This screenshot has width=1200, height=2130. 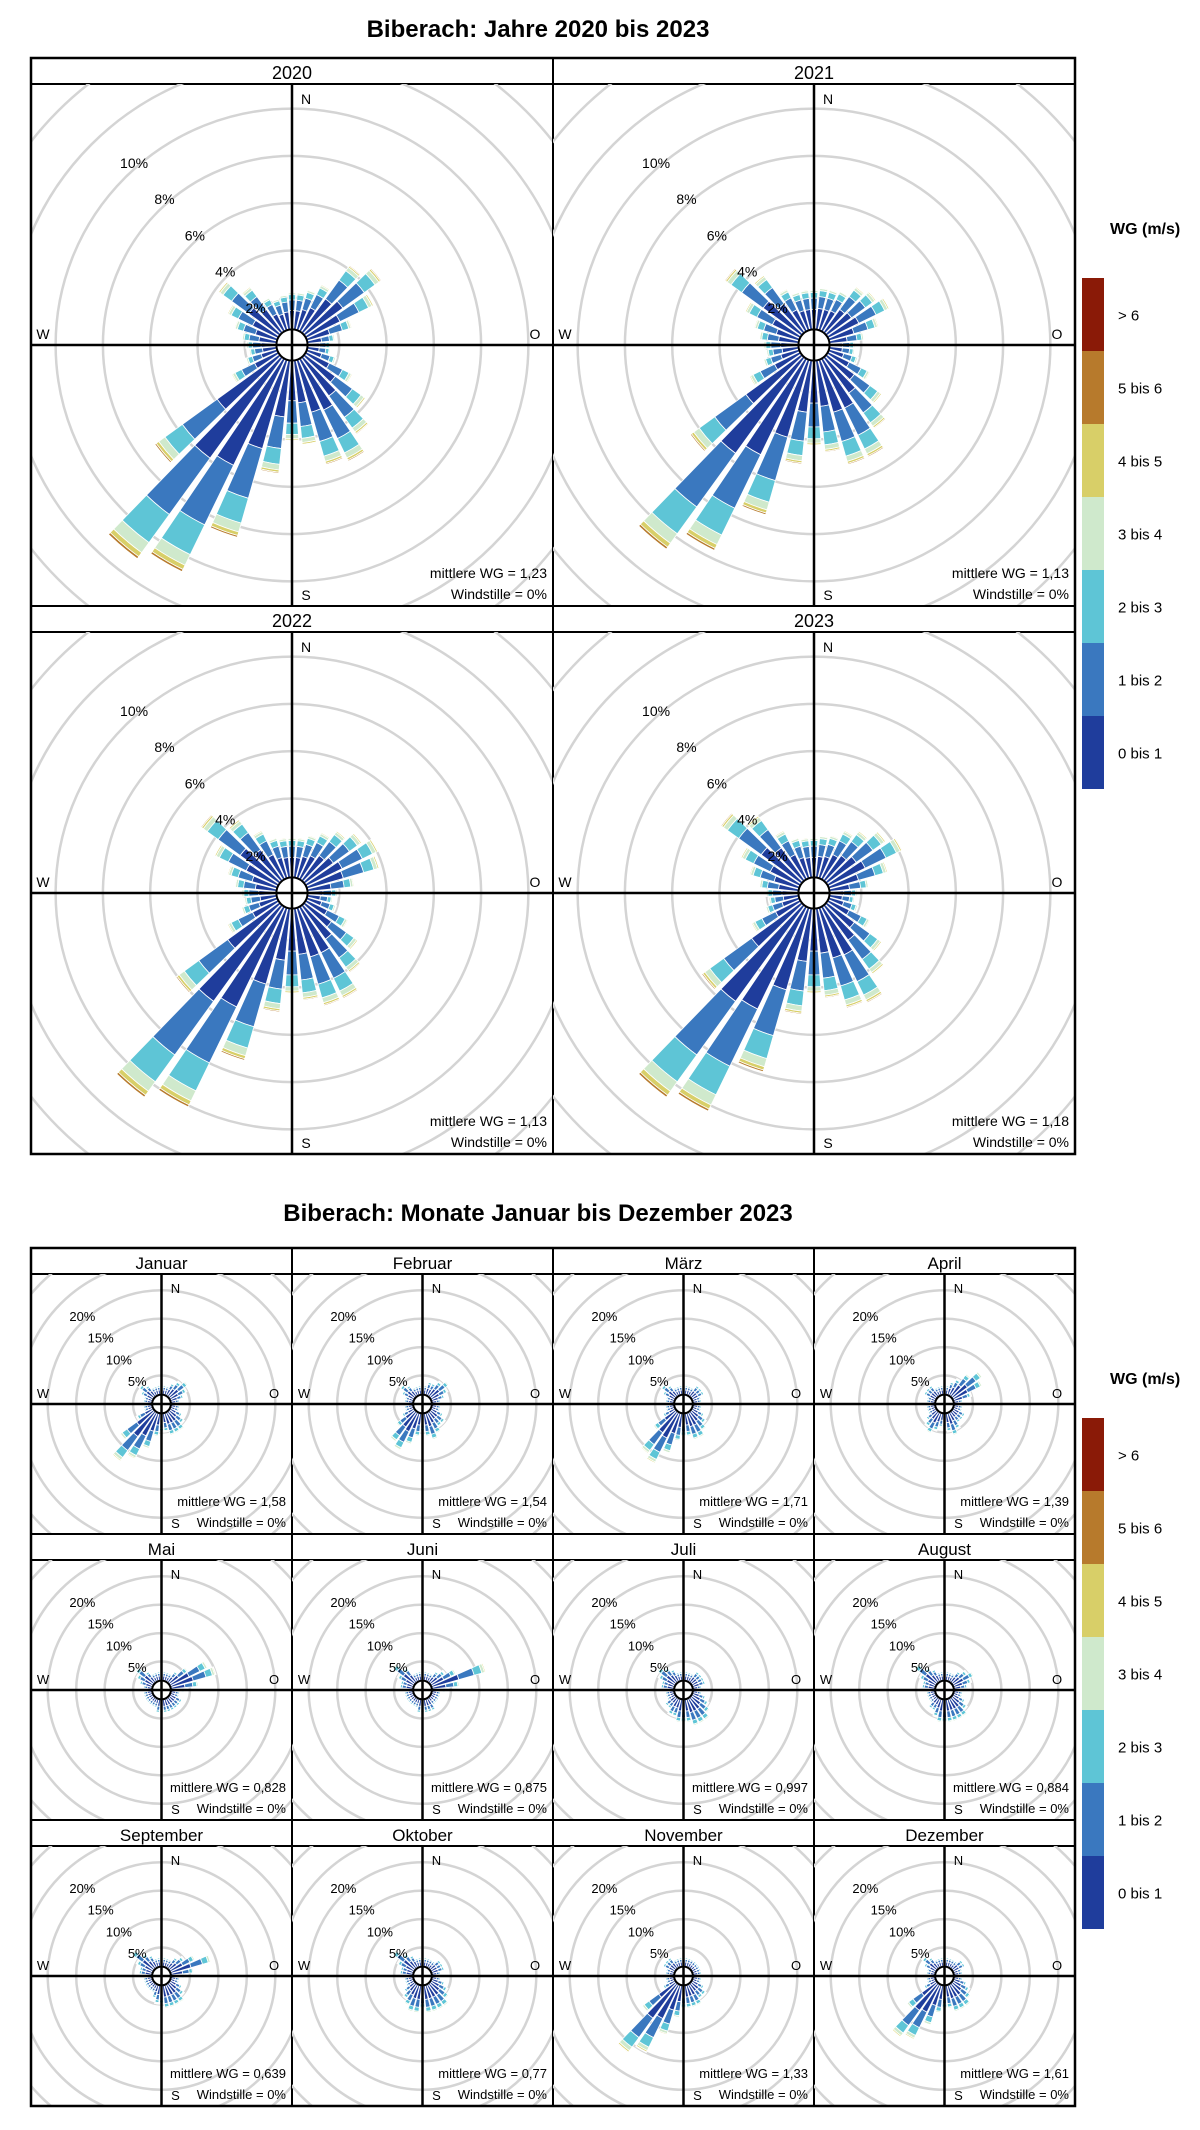 I want to click on mean-speed-label: mittlere WG = 0,77, so click(x=492, y=2073).